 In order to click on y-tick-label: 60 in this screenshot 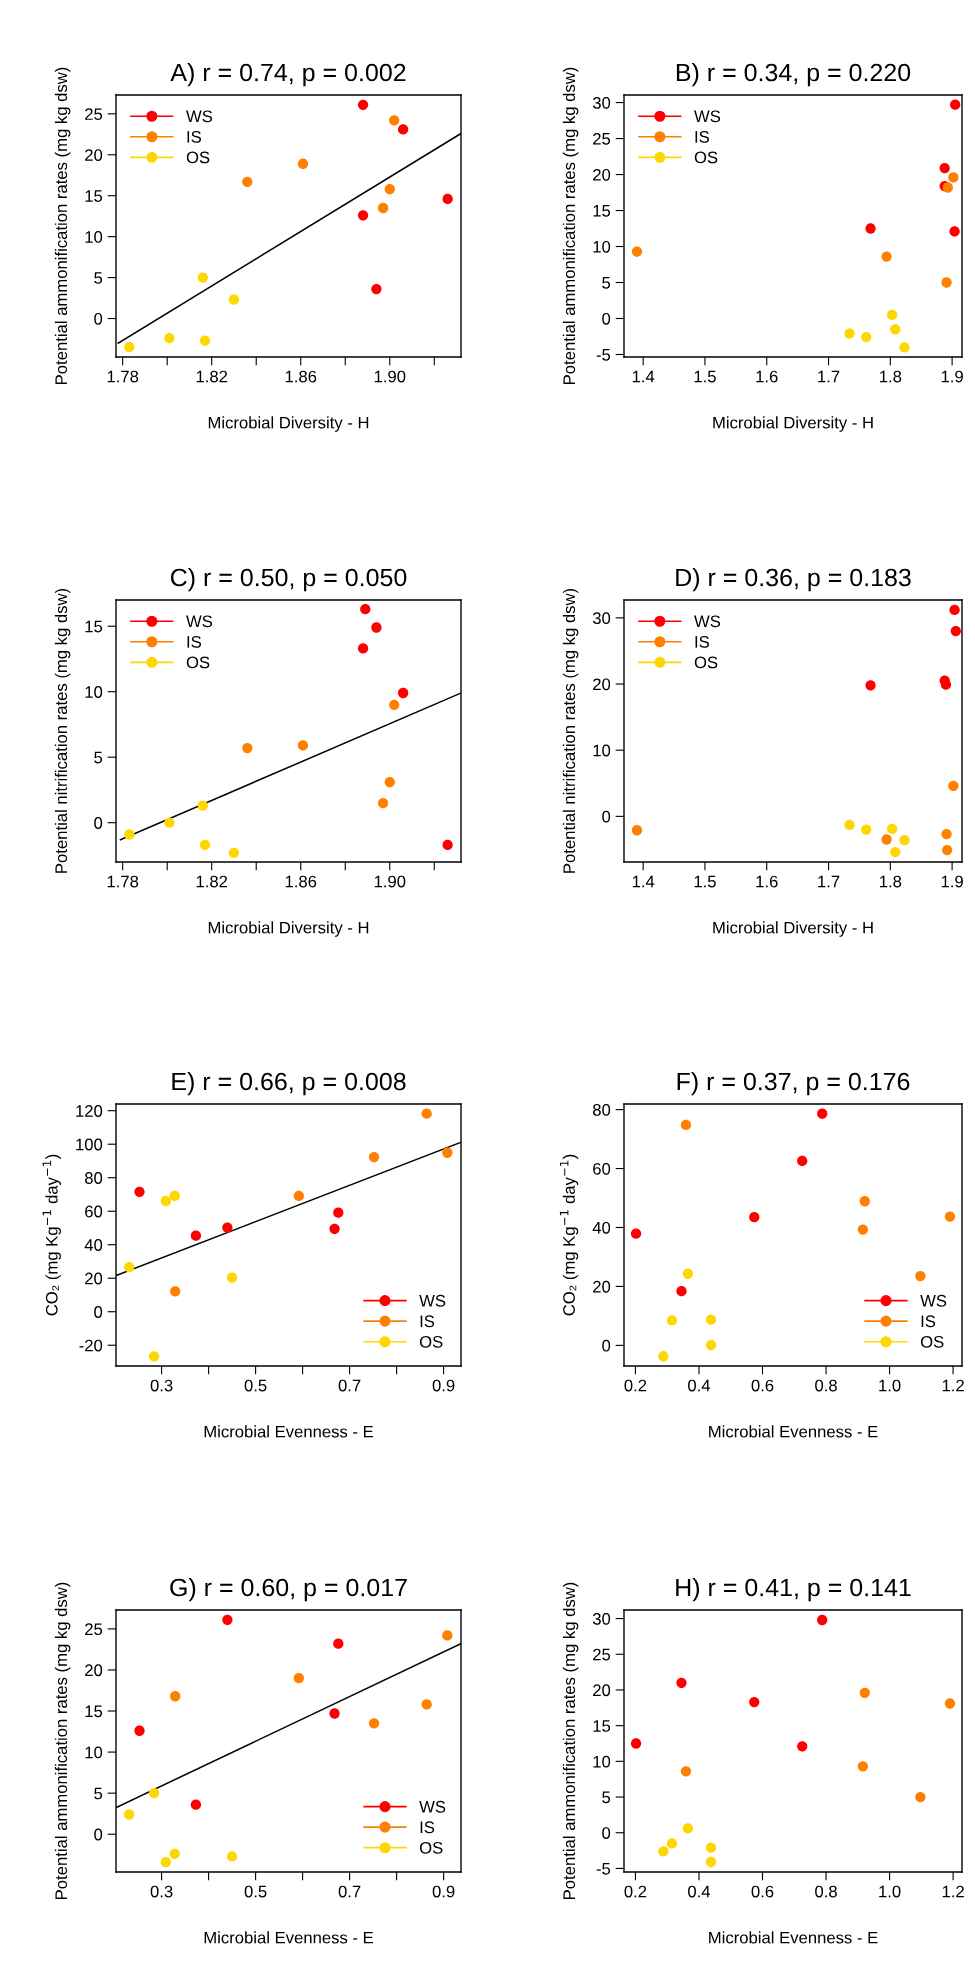, I will do `click(94, 1211)`.